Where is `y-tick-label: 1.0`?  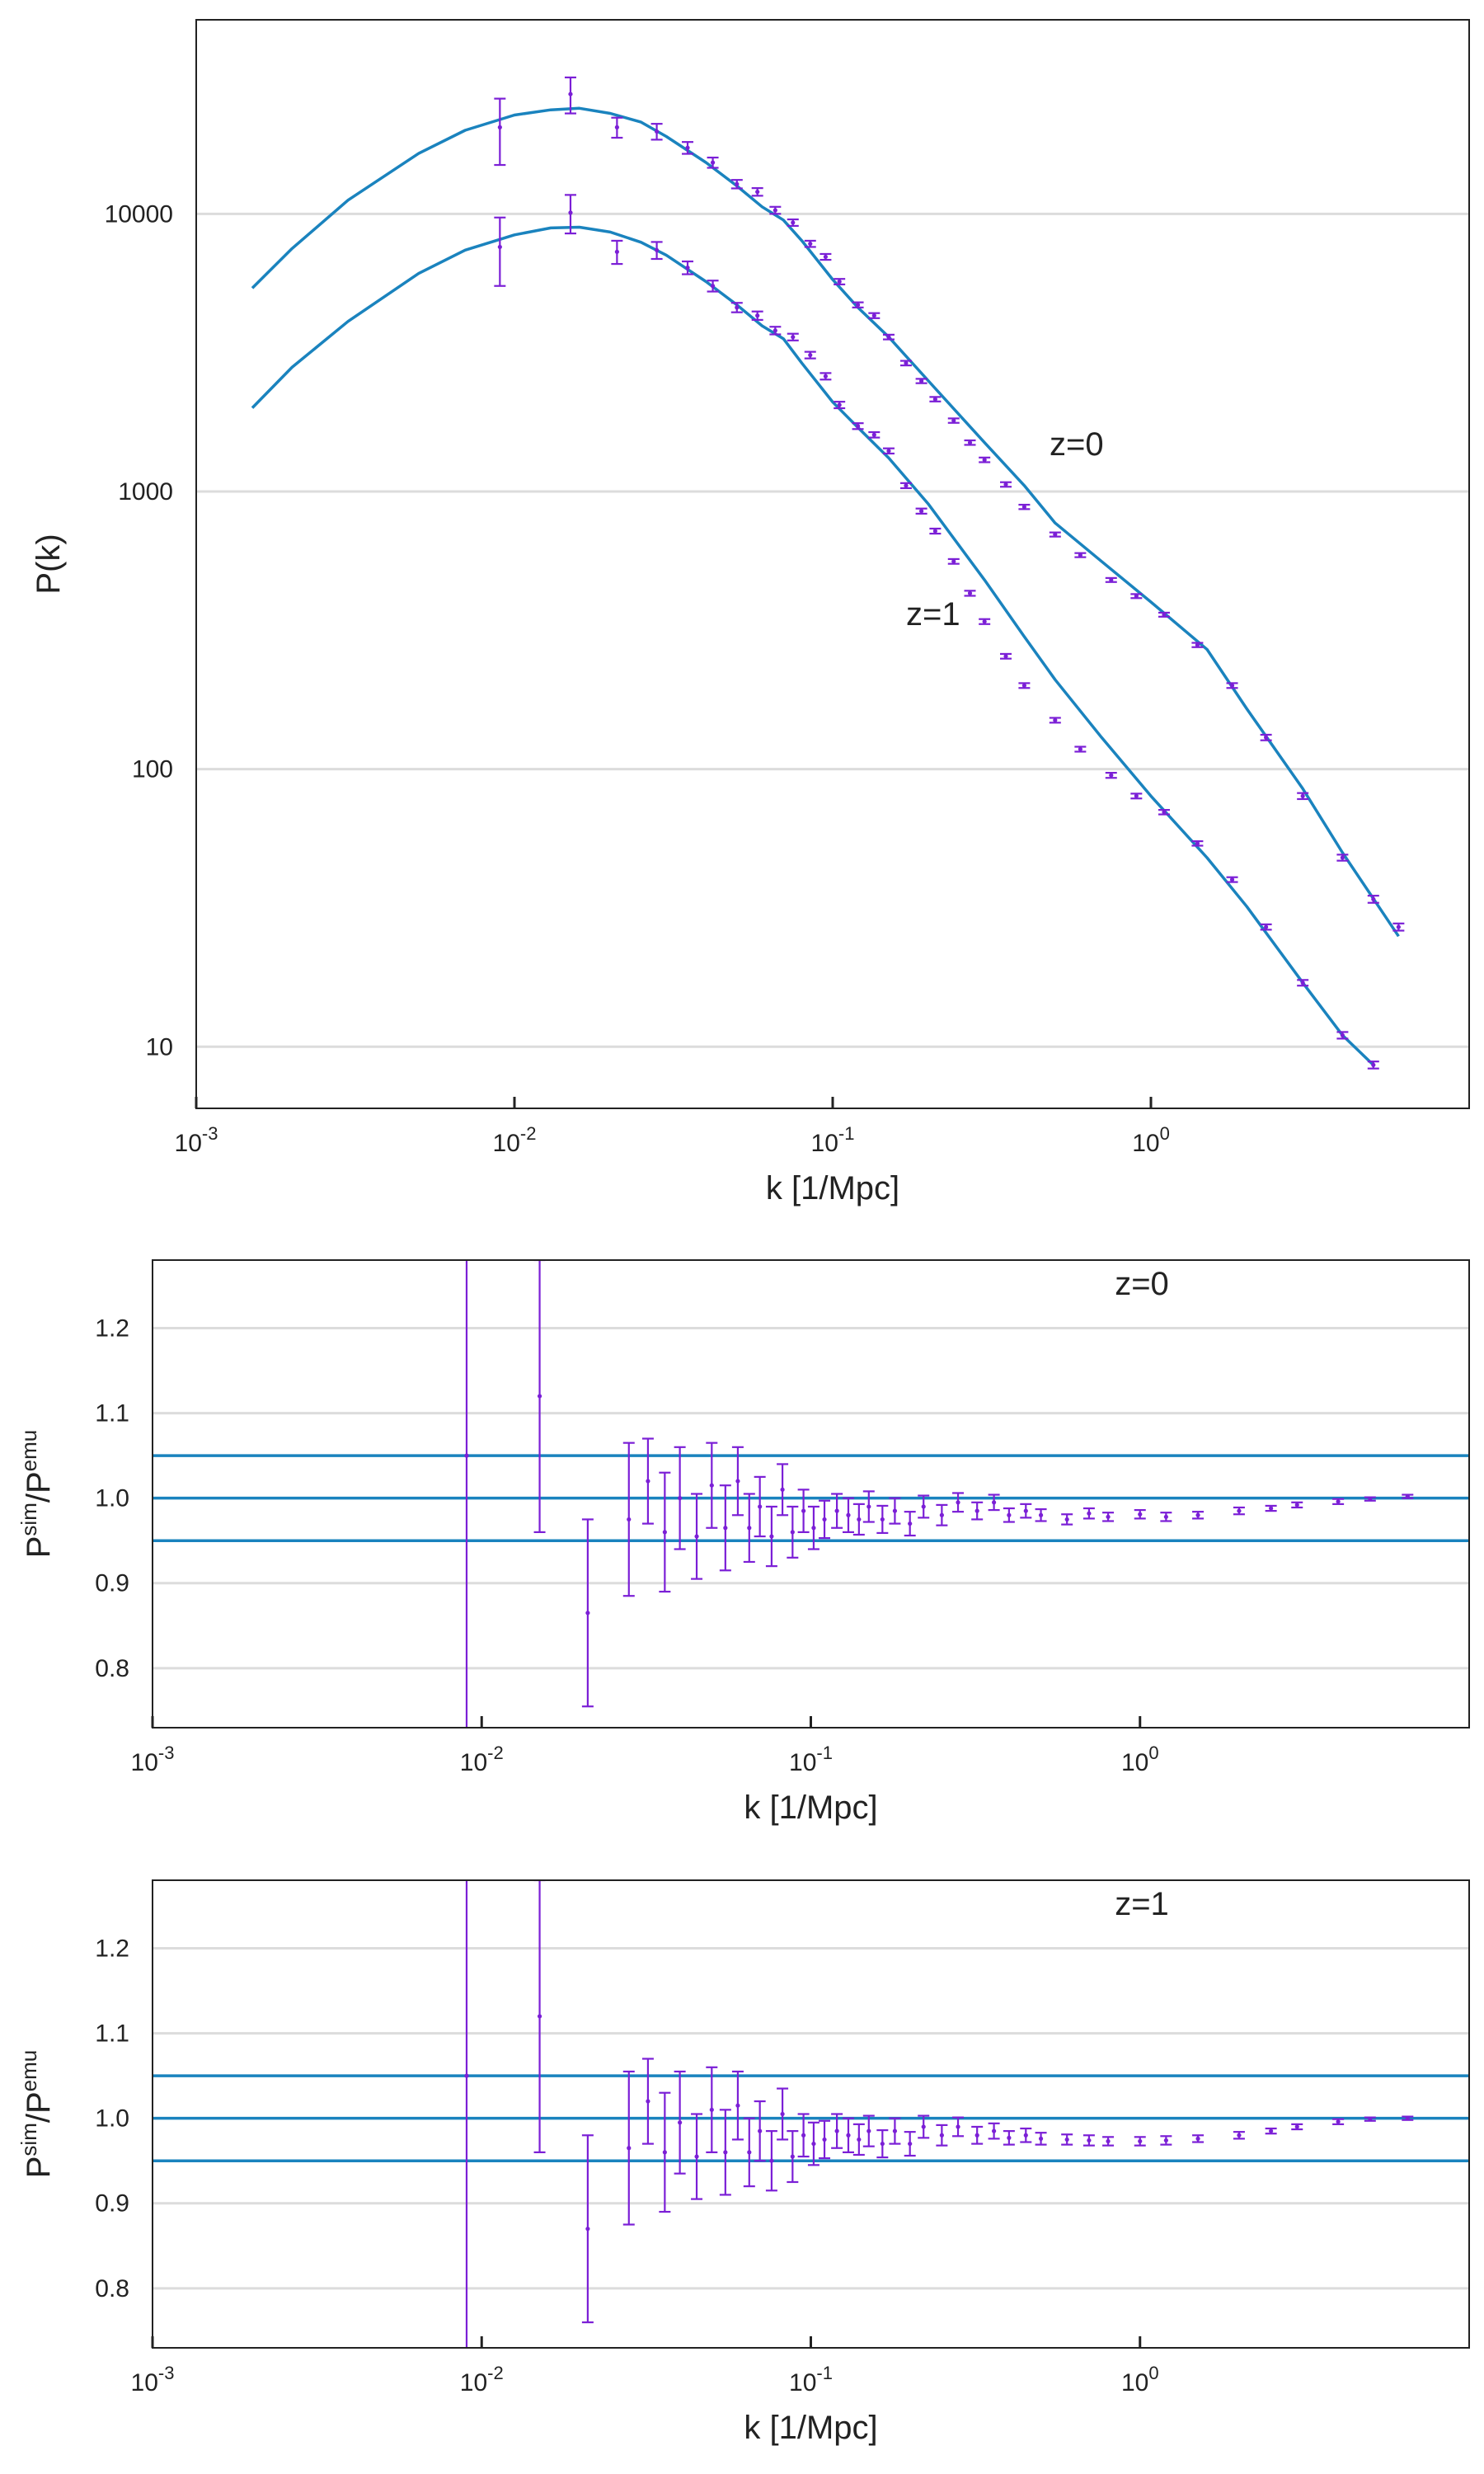 y-tick-label: 1.0 is located at coordinates (112, 1498).